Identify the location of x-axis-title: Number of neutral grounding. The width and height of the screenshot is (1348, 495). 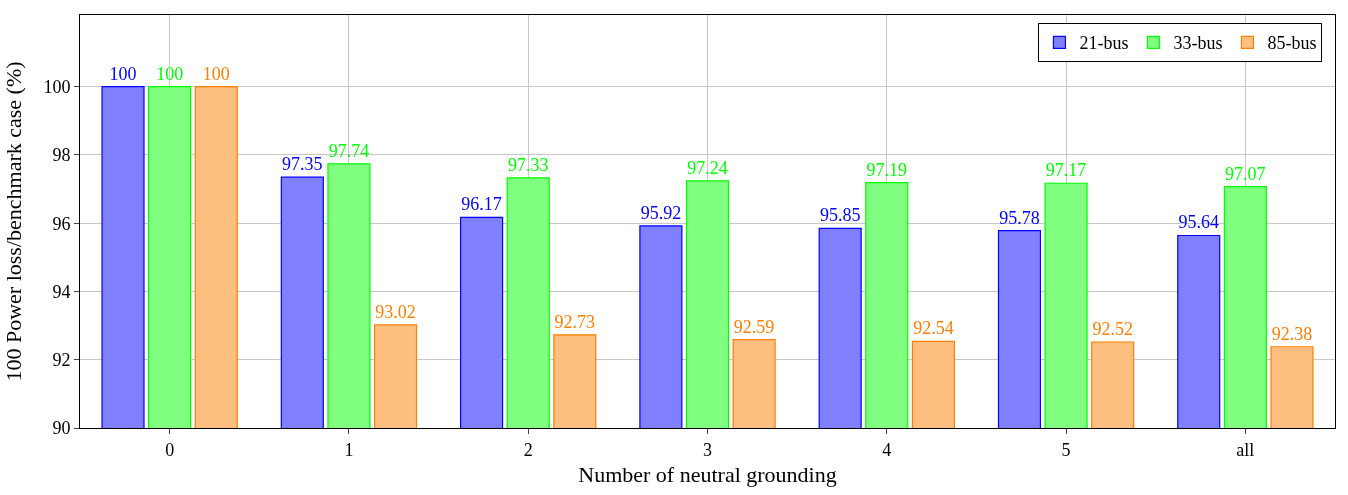
(707, 475).